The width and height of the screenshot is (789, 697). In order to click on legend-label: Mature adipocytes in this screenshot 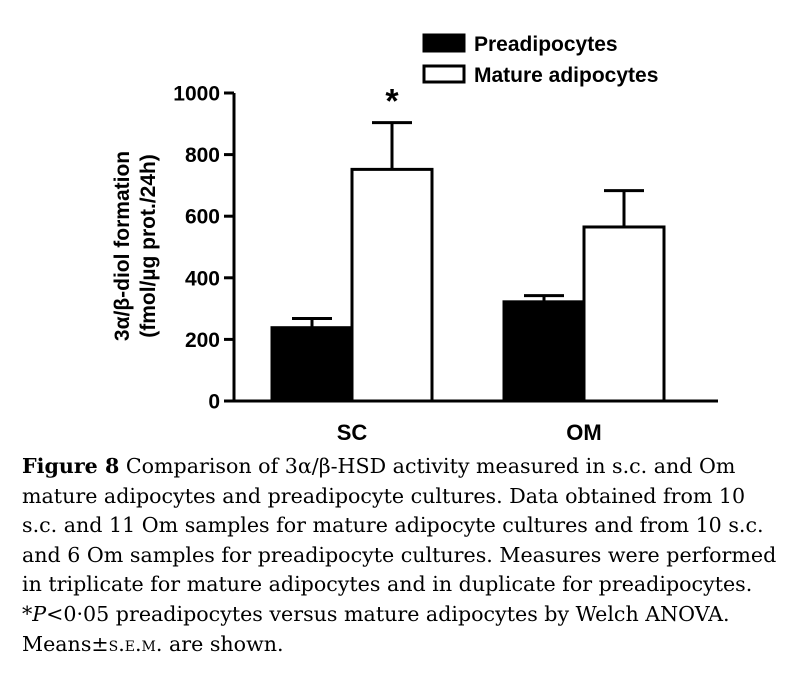, I will do `click(566, 75)`.